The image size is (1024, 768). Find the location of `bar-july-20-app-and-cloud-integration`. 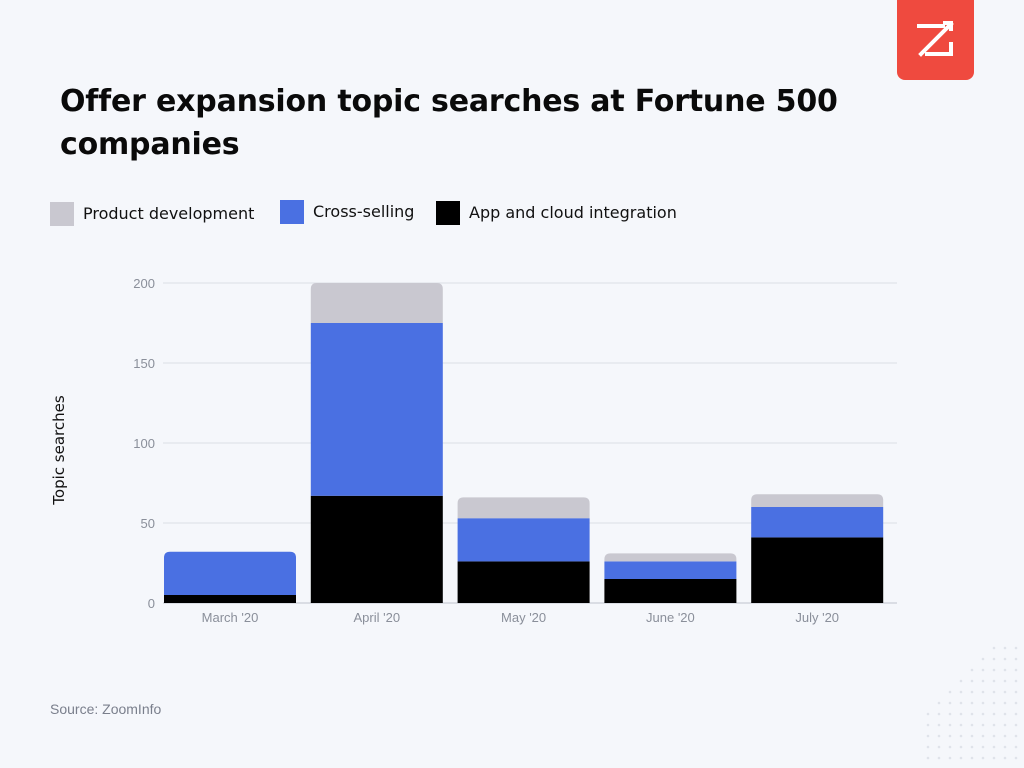

bar-july-20-app-and-cloud-integration is located at coordinates (817, 570).